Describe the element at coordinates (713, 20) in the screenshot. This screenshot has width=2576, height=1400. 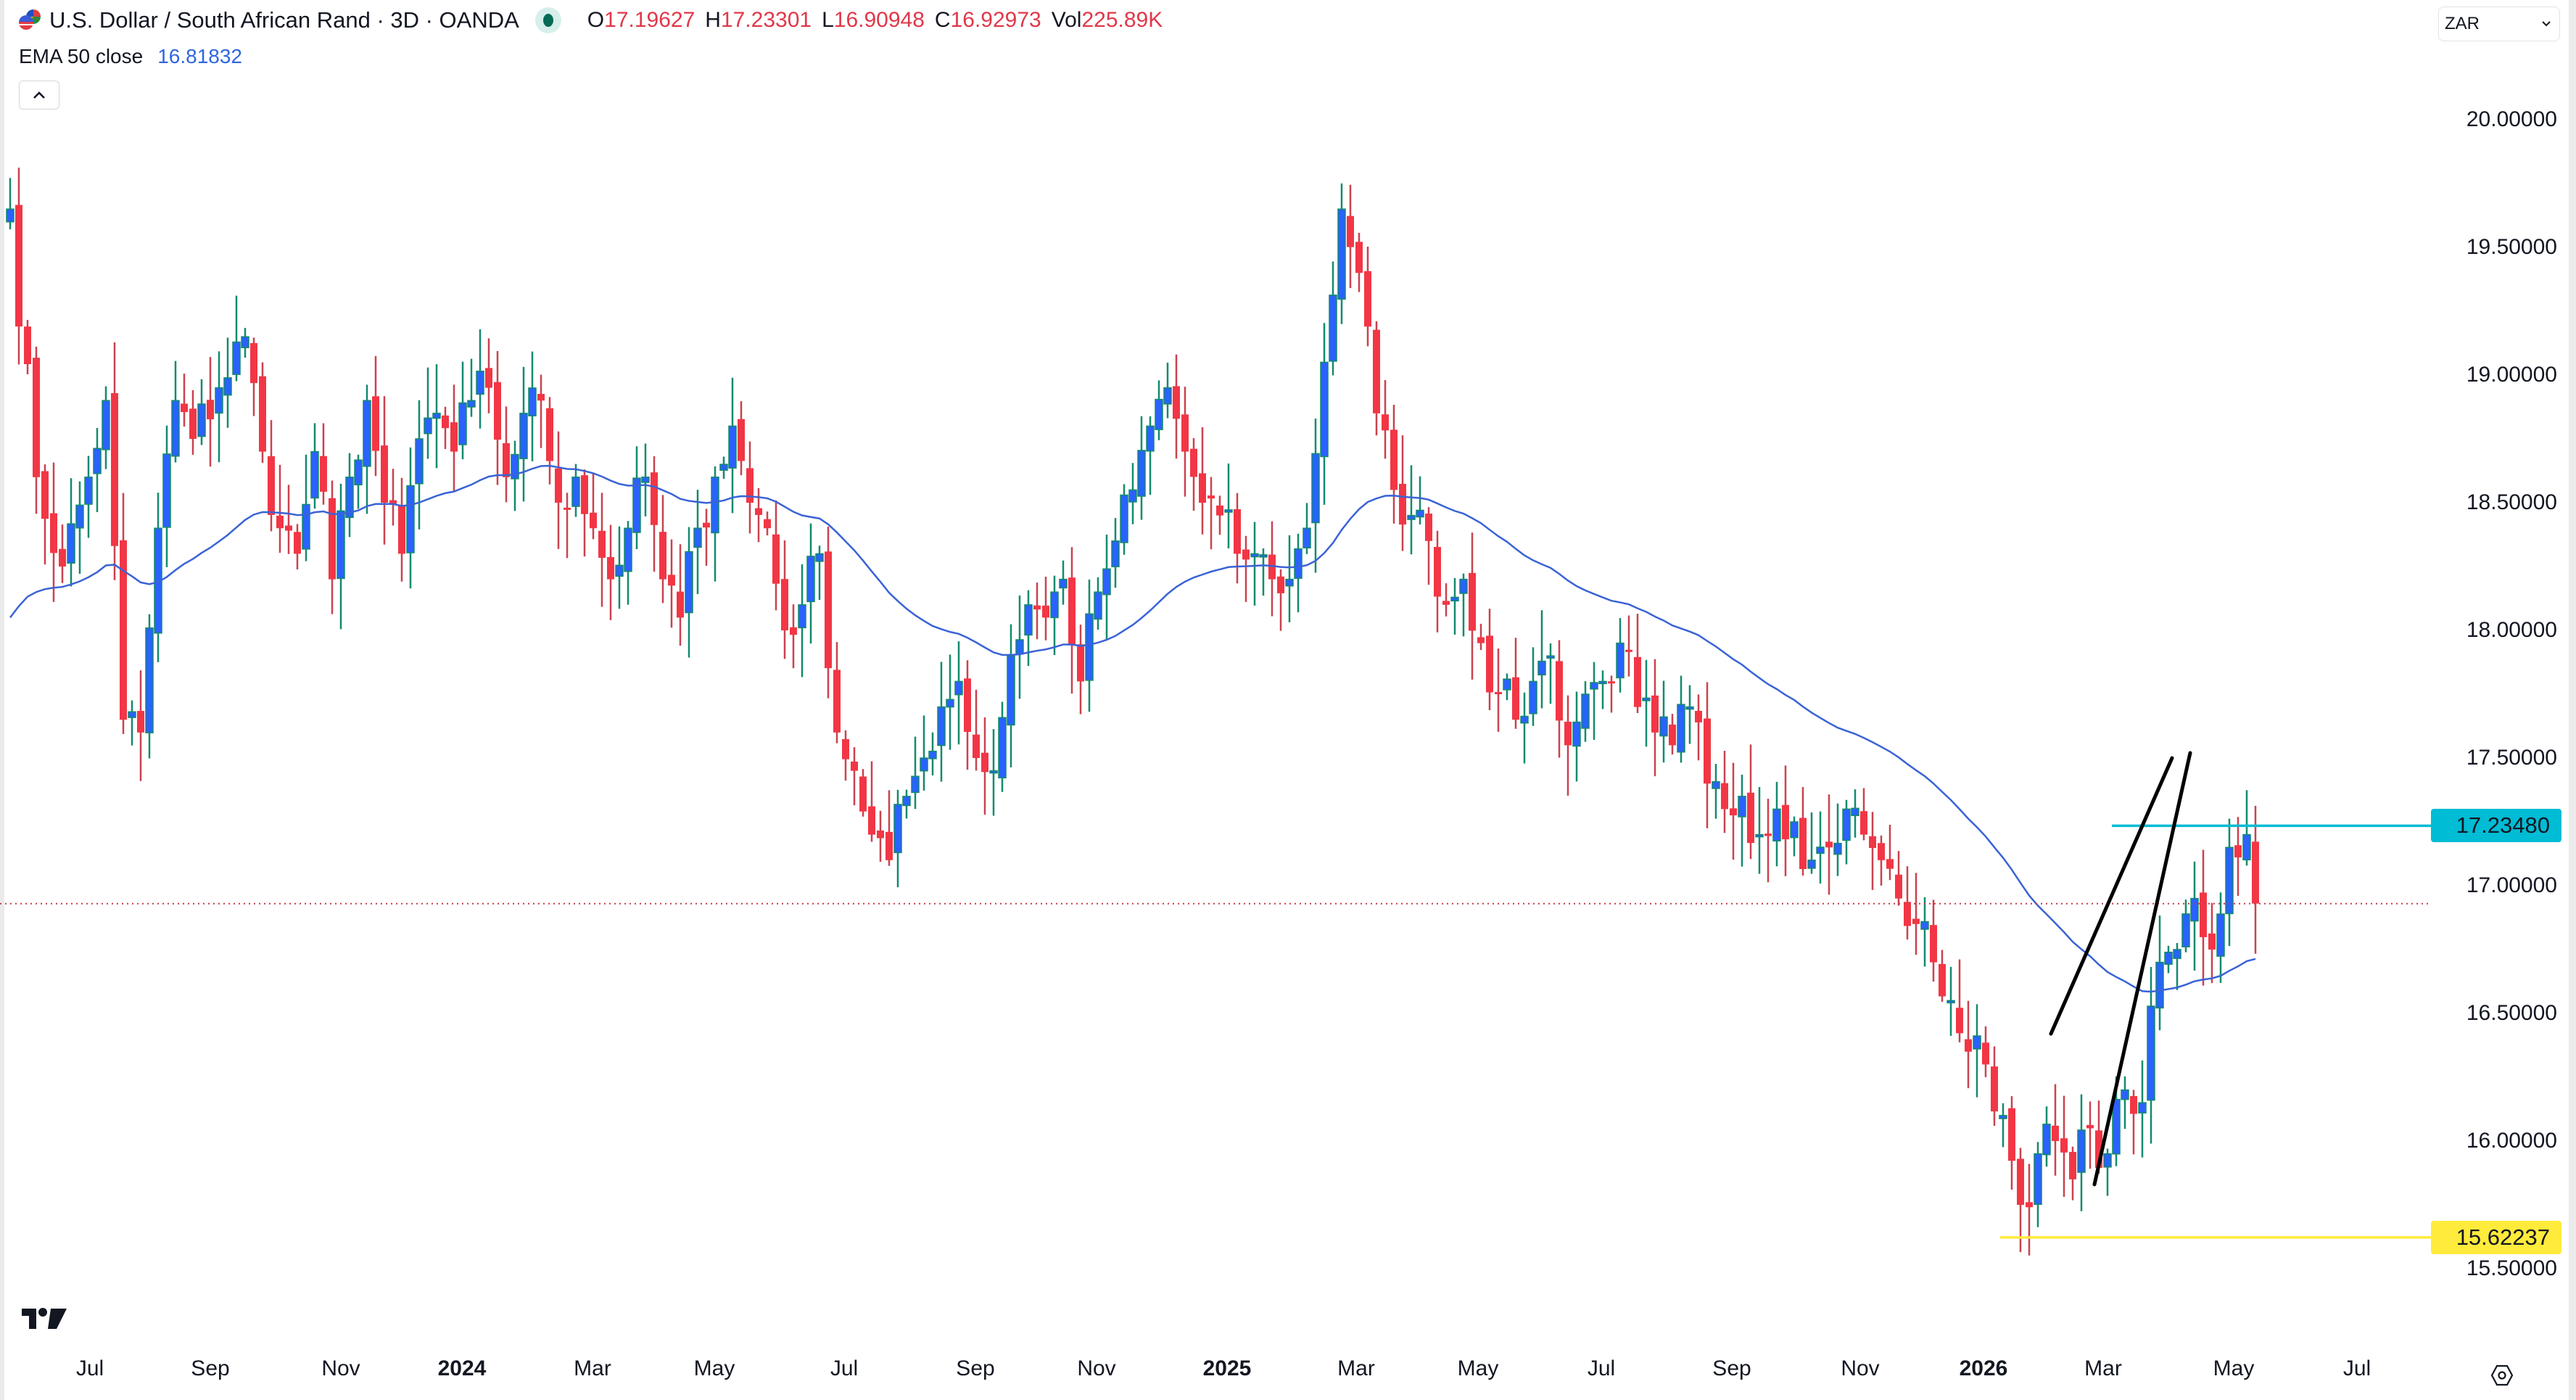
I see `high-label: H` at that location.